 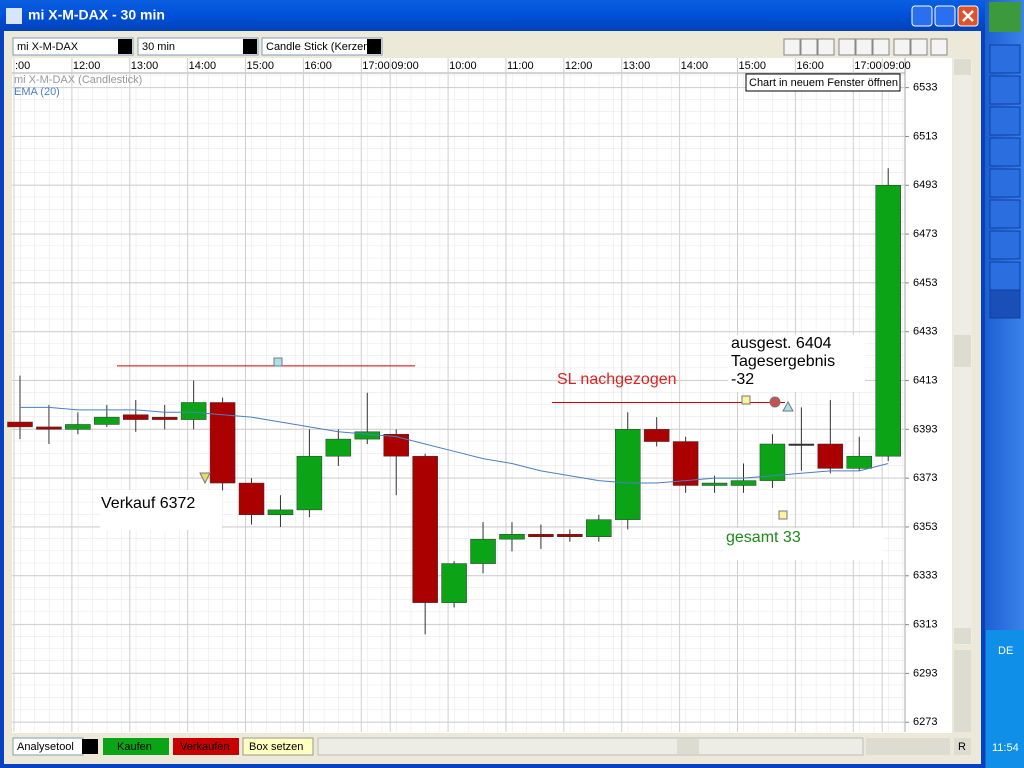 I want to click on x-tick-label: 14:00, so click(x=203, y=66).